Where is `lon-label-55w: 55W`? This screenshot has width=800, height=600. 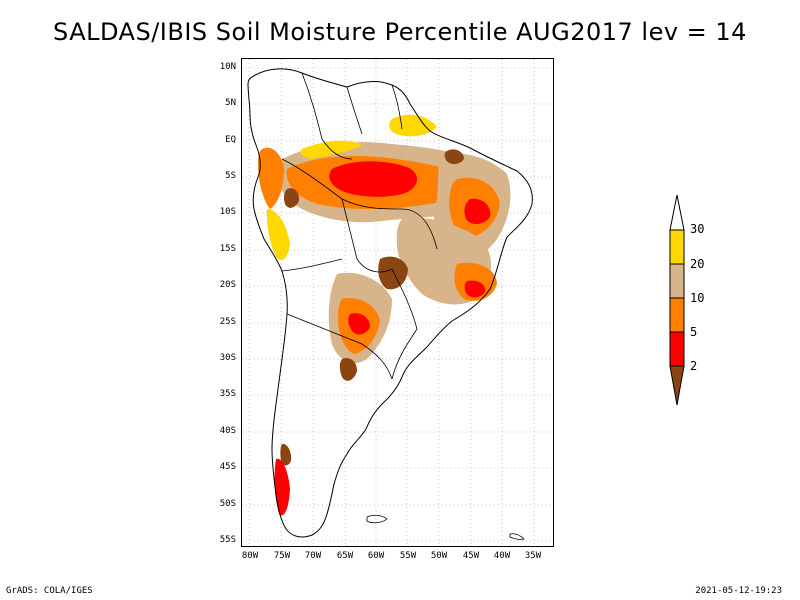 lon-label-55w: 55W is located at coordinates (408, 556).